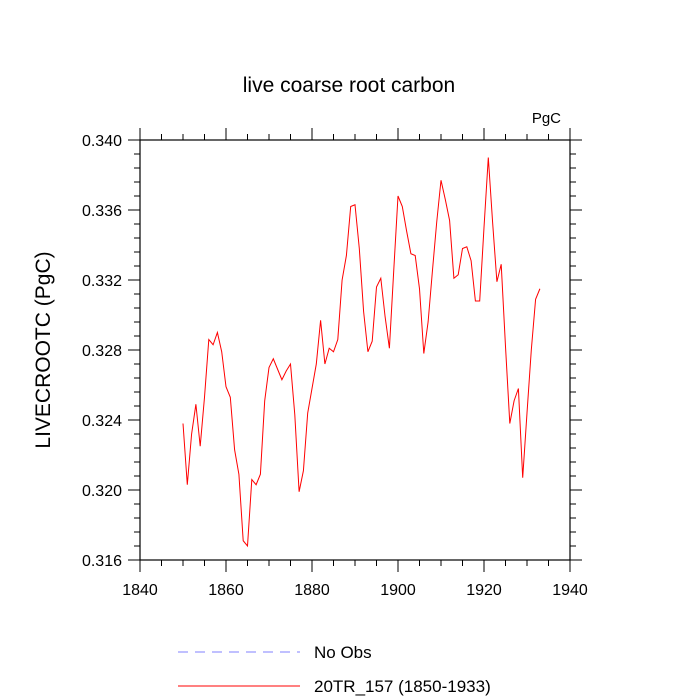 This screenshot has height=700, width=700. What do you see at coordinates (334, 669) in the screenshot?
I see `legend: No Obs 20TR_157 (1850-1933)` at bounding box center [334, 669].